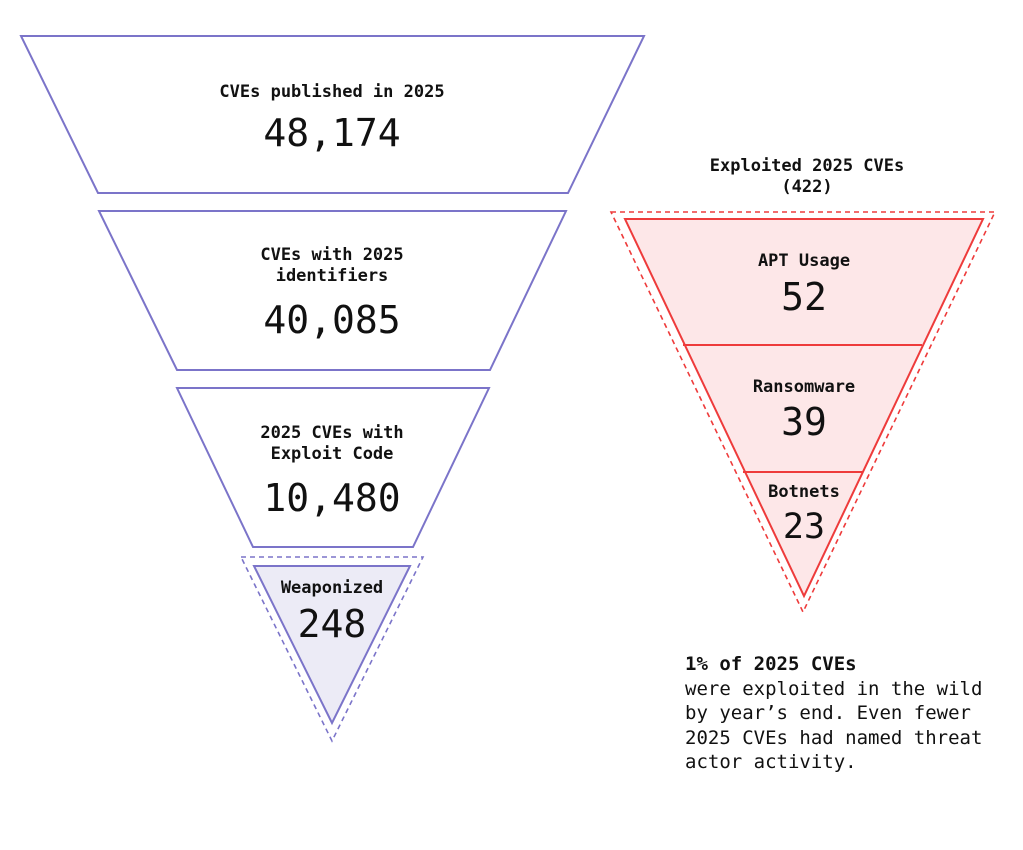 The height and width of the screenshot is (850, 1023). What do you see at coordinates (331, 255) in the screenshot?
I see `funnel-stage-identifiers-label-line1: CVEs with 2025` at bounding box center [331, 255].